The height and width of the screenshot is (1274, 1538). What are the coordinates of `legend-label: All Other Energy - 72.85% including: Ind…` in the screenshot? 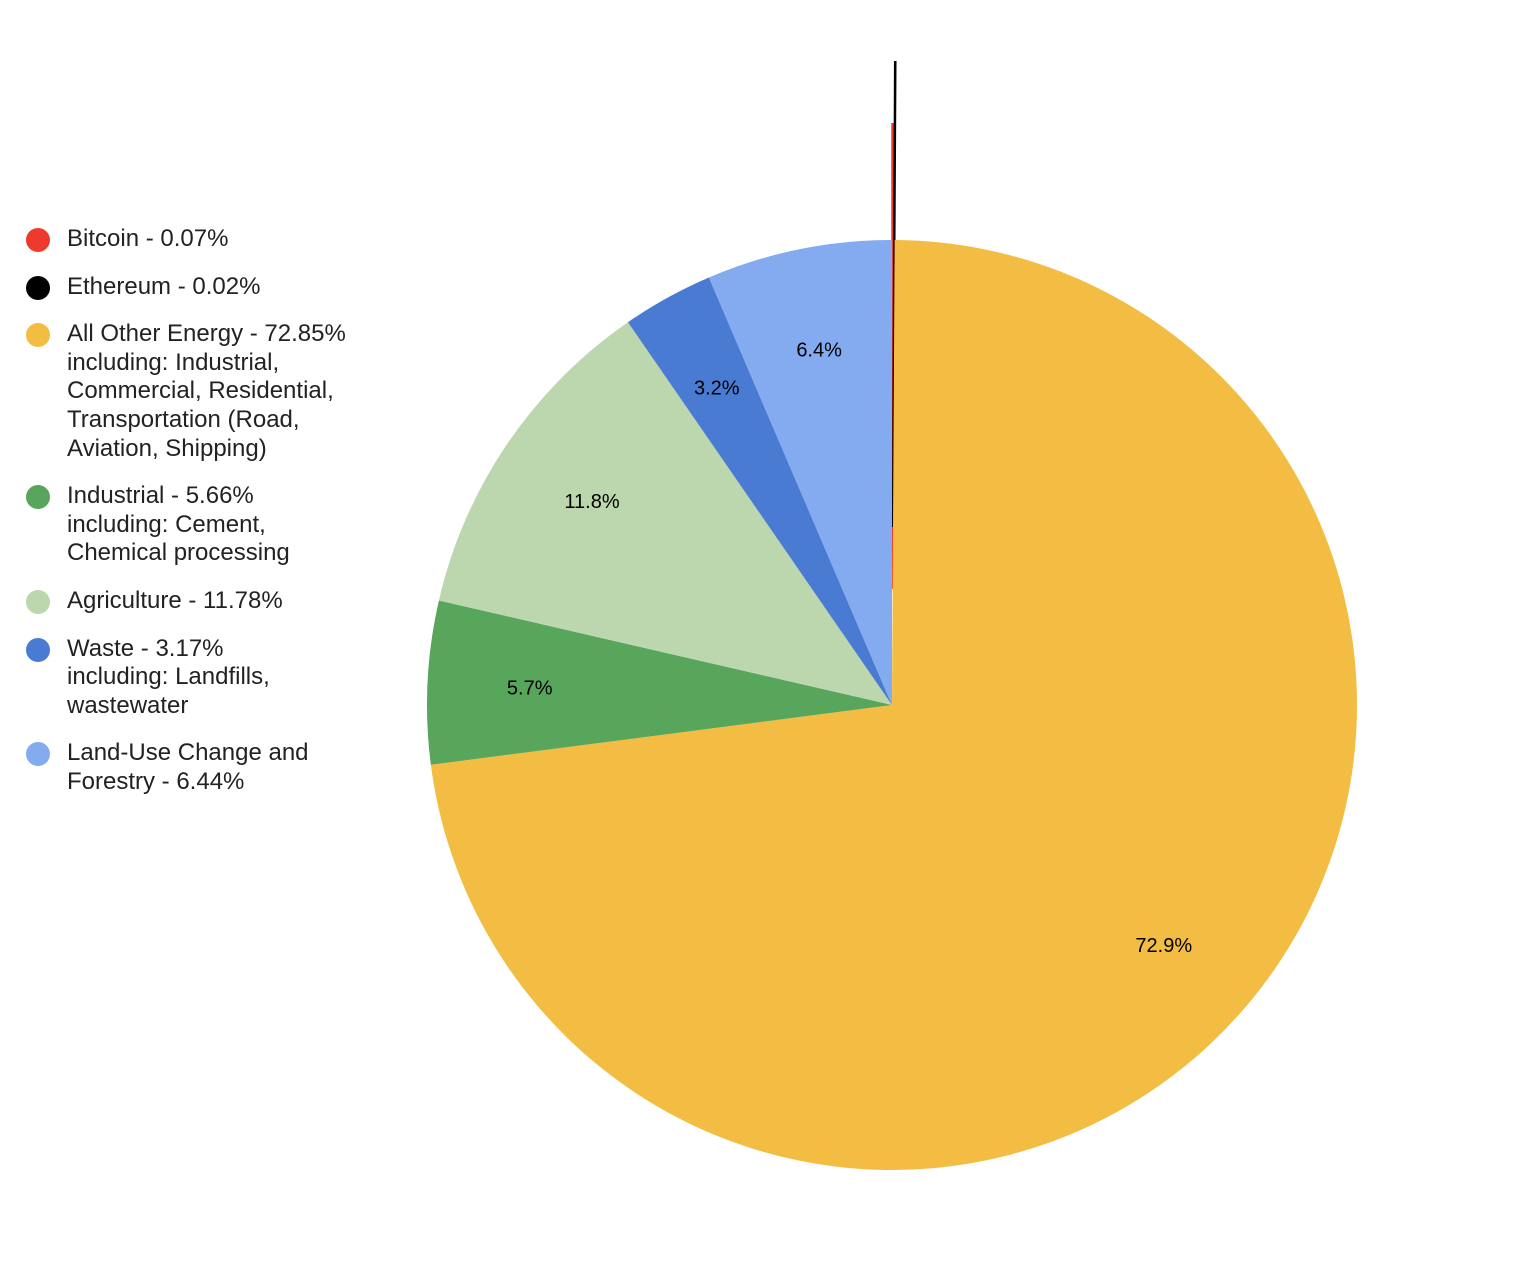 It's located at (206, 391).